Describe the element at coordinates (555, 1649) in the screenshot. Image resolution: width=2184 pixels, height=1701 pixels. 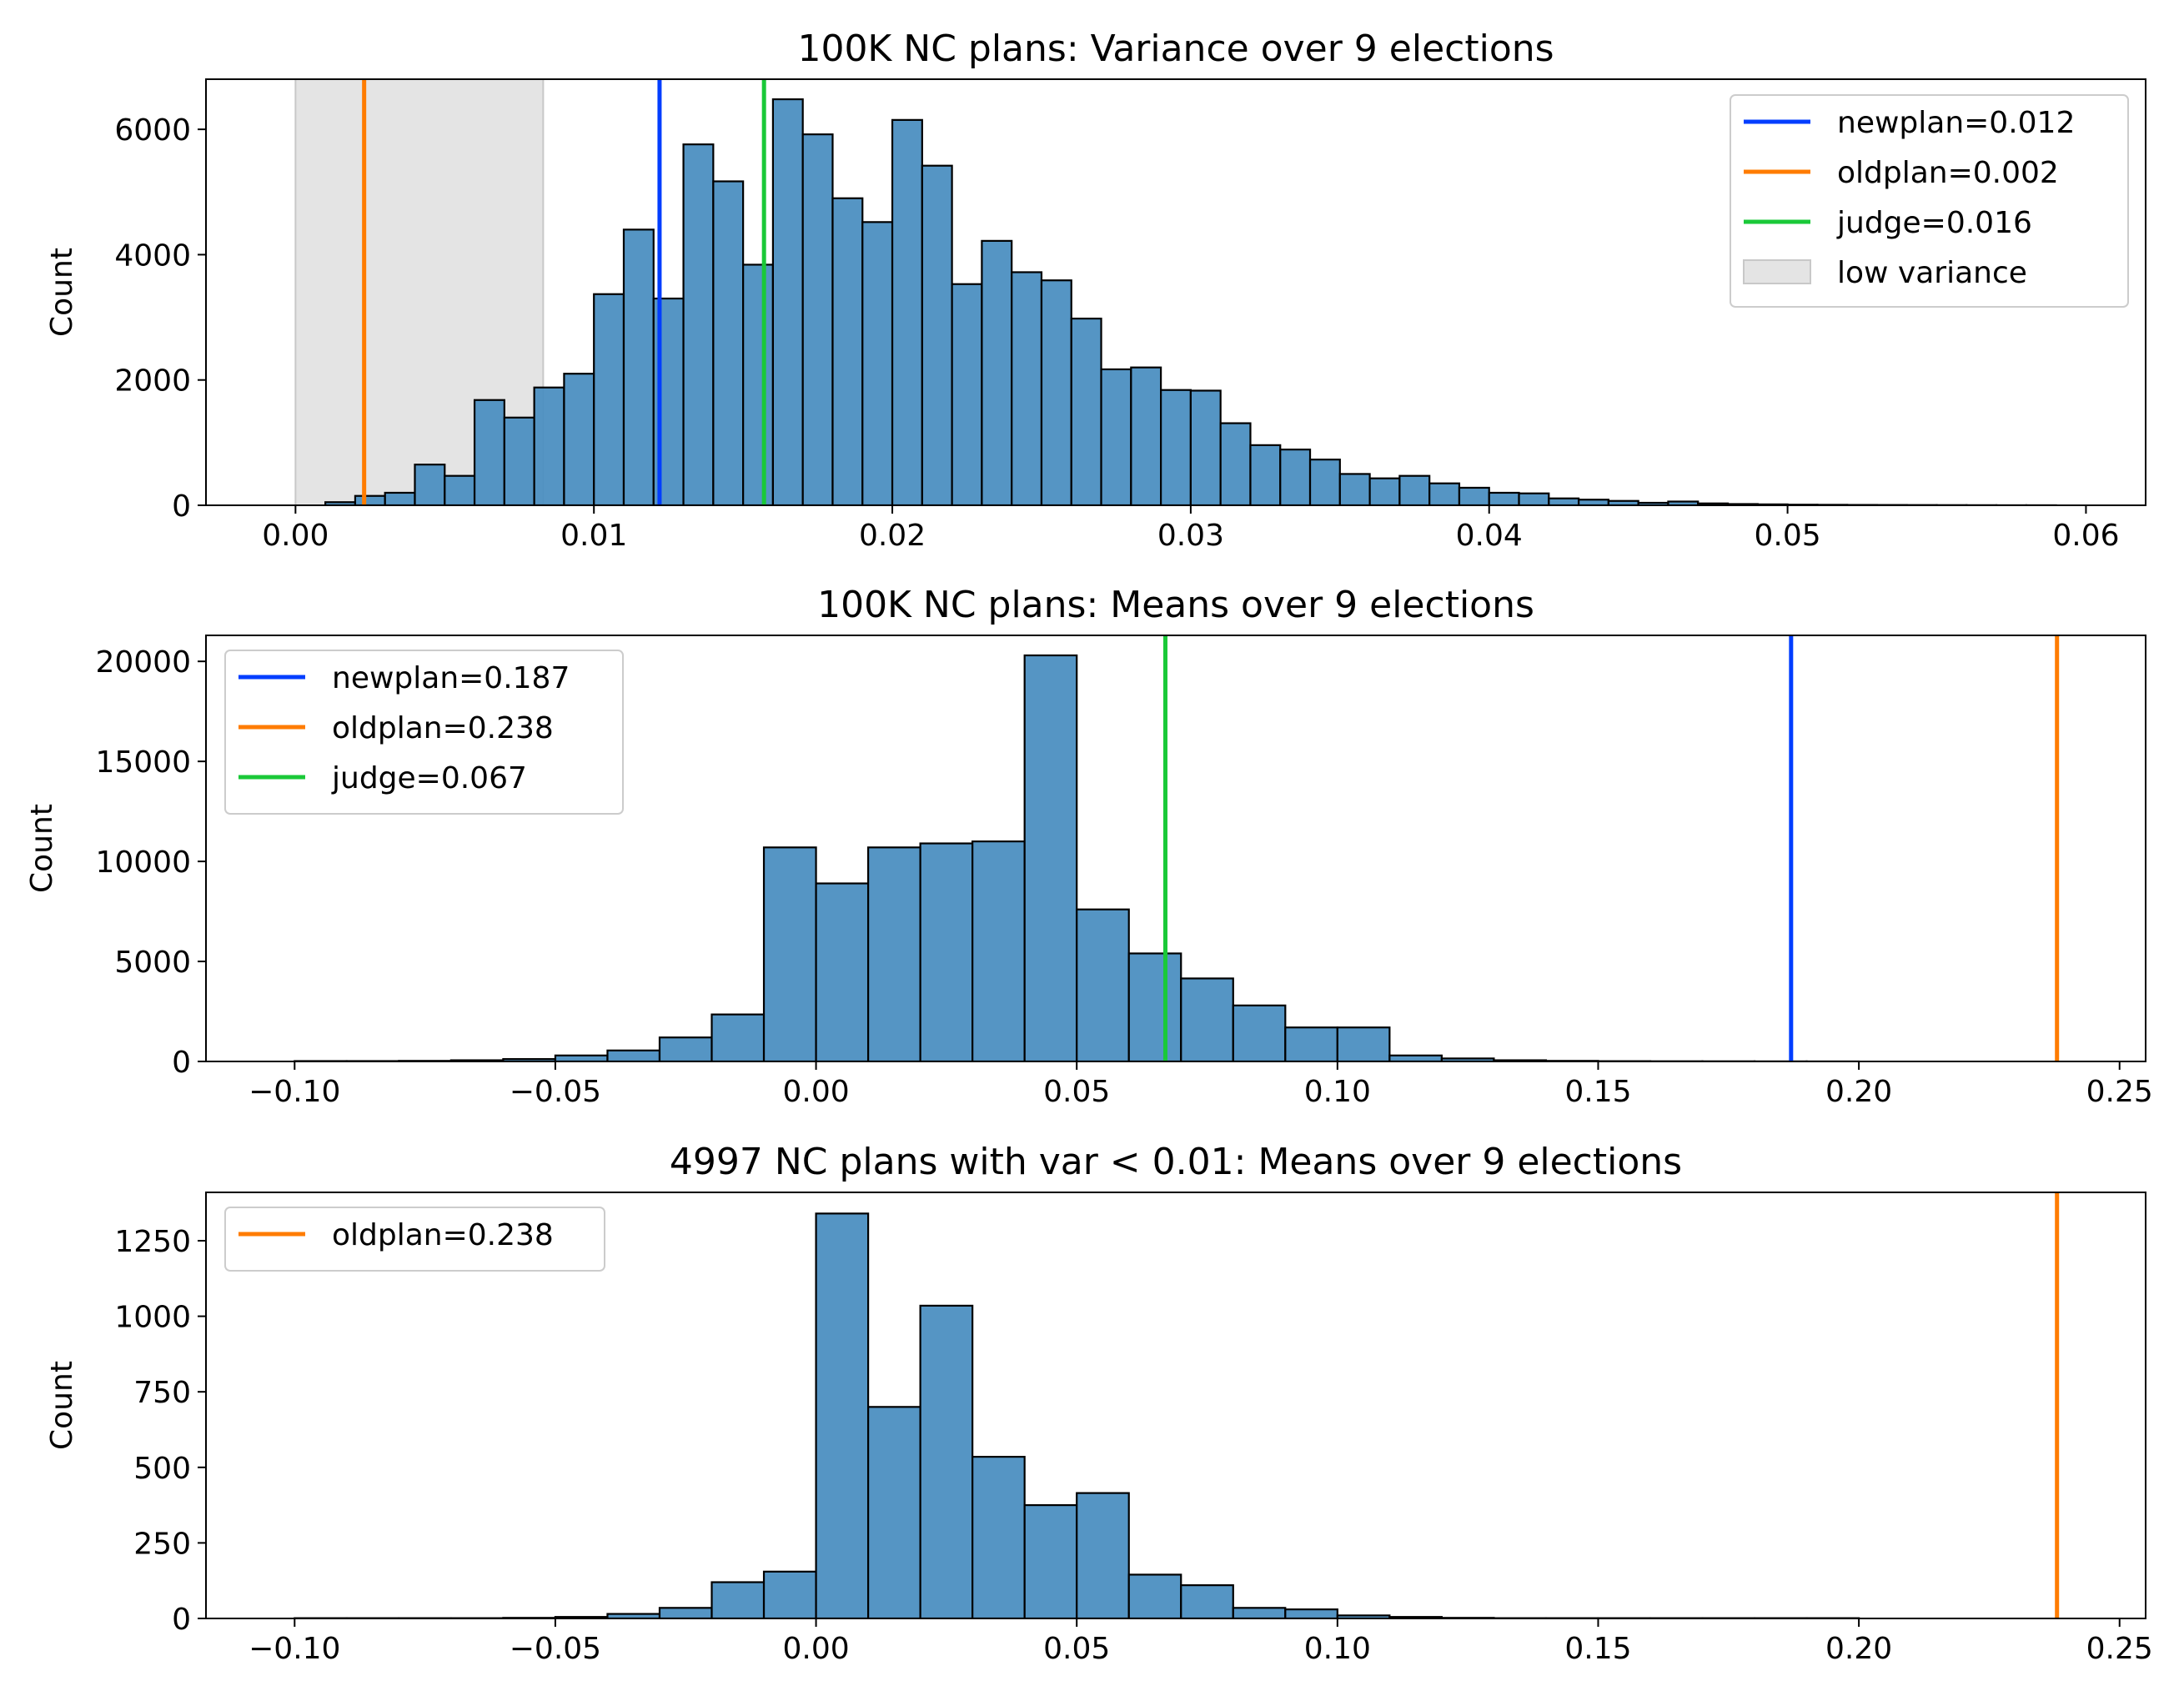
I see `x-tick-label: −0.05` at that location.